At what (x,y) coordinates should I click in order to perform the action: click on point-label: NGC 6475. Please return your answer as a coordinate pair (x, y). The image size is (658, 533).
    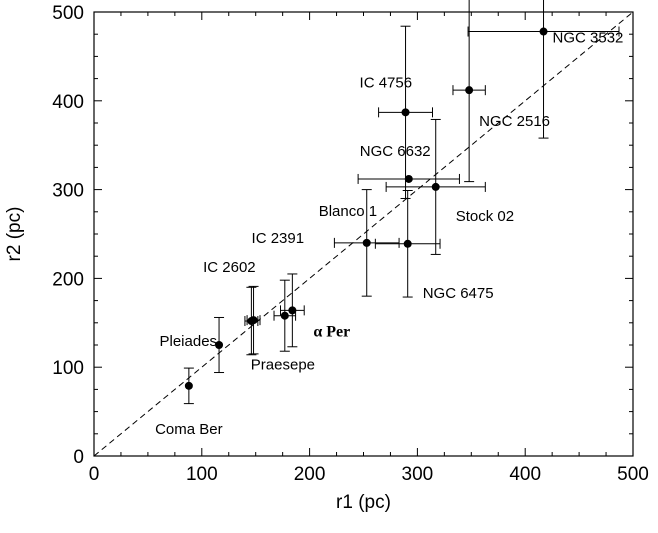
    Looking at the image, I should click on (458, 293).